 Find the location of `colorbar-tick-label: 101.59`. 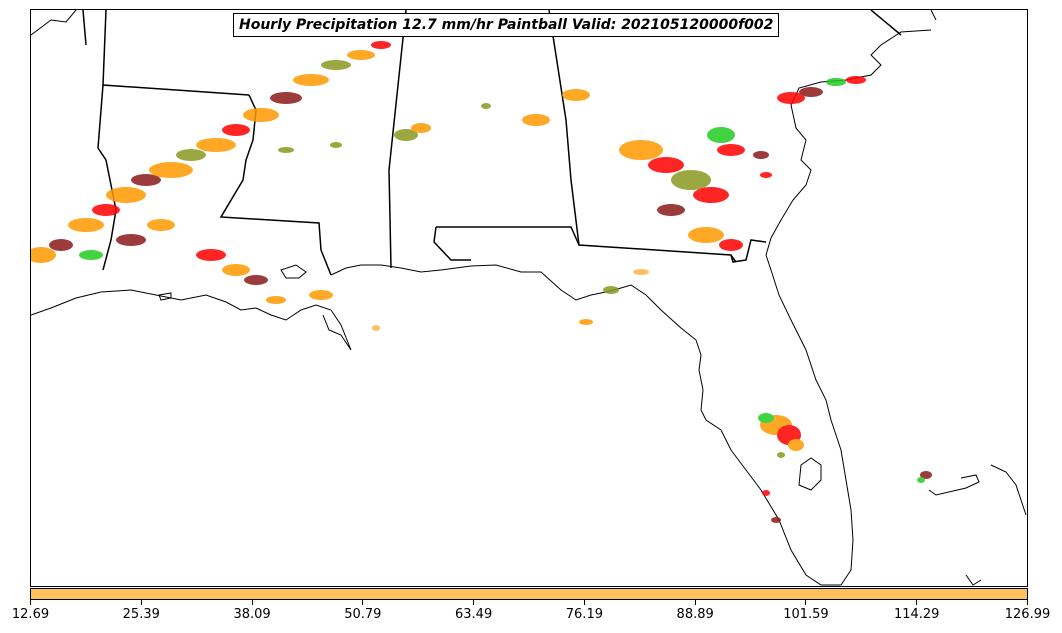

colorbar-tick-label: 101.59 is located at coordinates (806, 614).